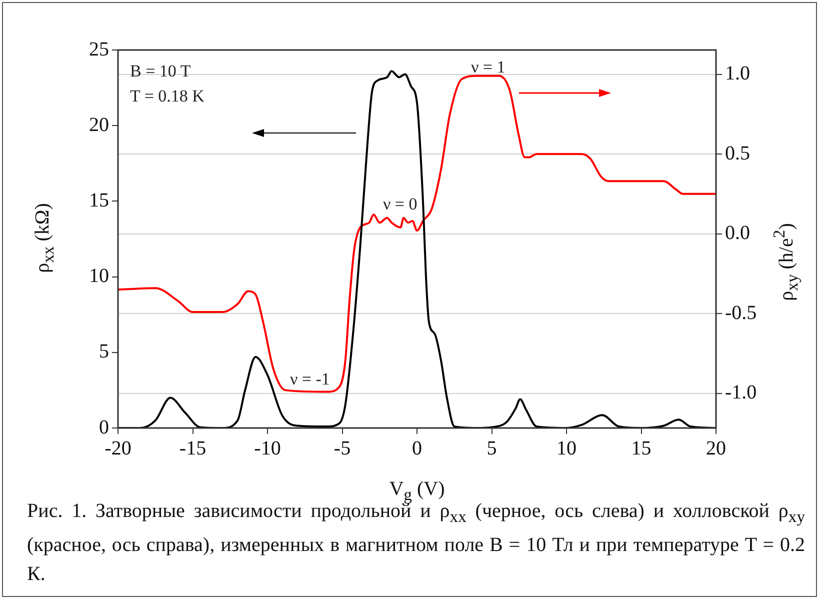  I want to click on y2-tick-label: 1.0, so click(737, 73).